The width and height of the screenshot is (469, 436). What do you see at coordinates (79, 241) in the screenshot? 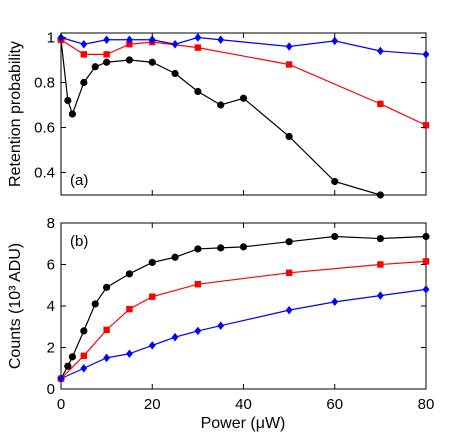
I see `panel-b-label: (b)` at bounding box center [79, 241].